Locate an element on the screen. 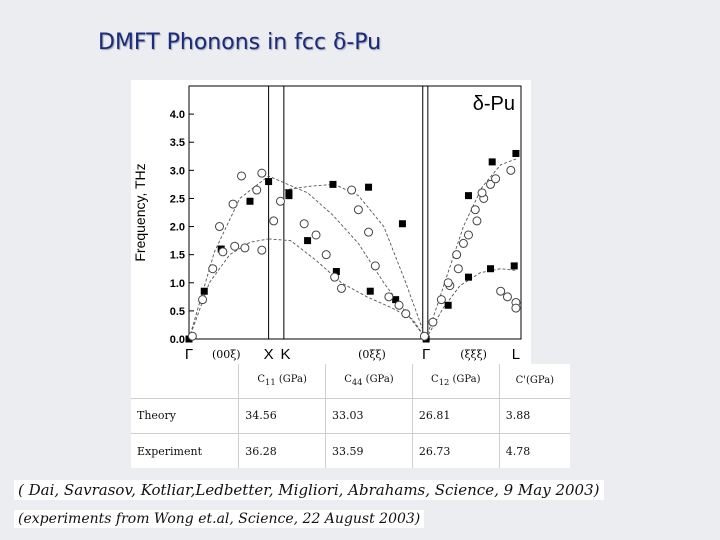 Image resolution: width=720 pixels, height=540 pixels. y-tick-label: 3.0 is located at coordinates (177, 171).